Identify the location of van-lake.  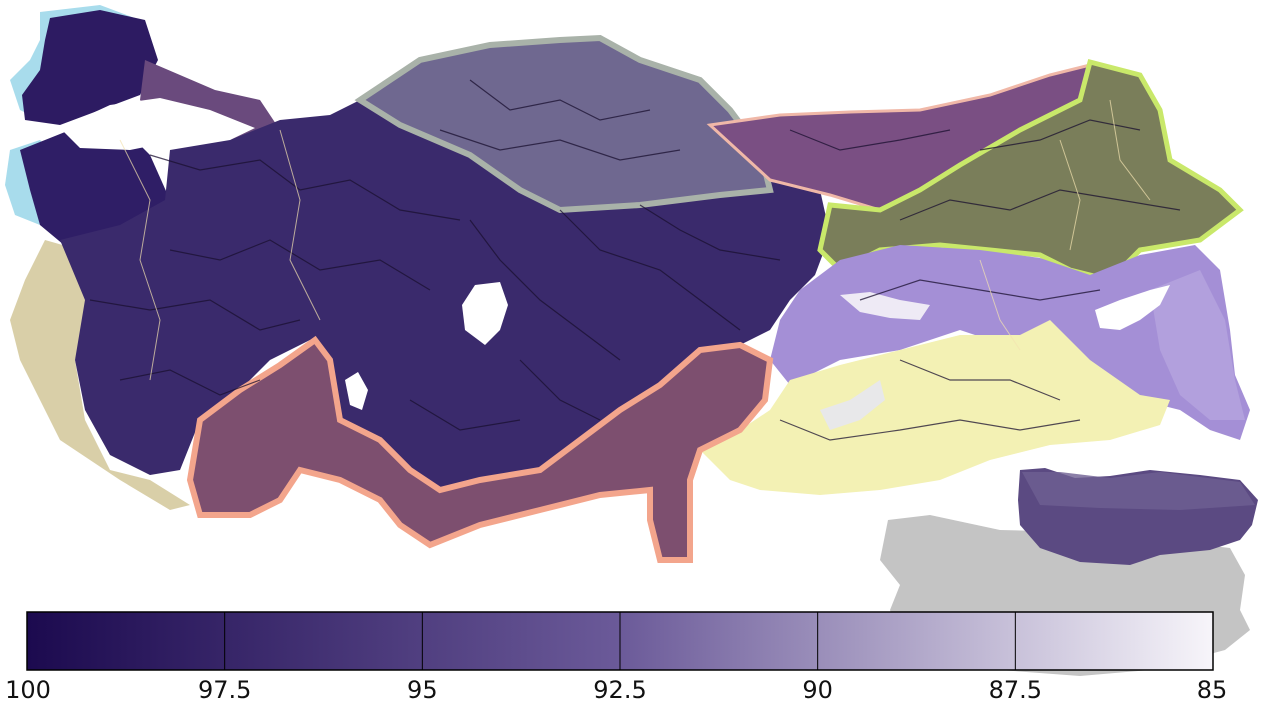
(1132, 307).